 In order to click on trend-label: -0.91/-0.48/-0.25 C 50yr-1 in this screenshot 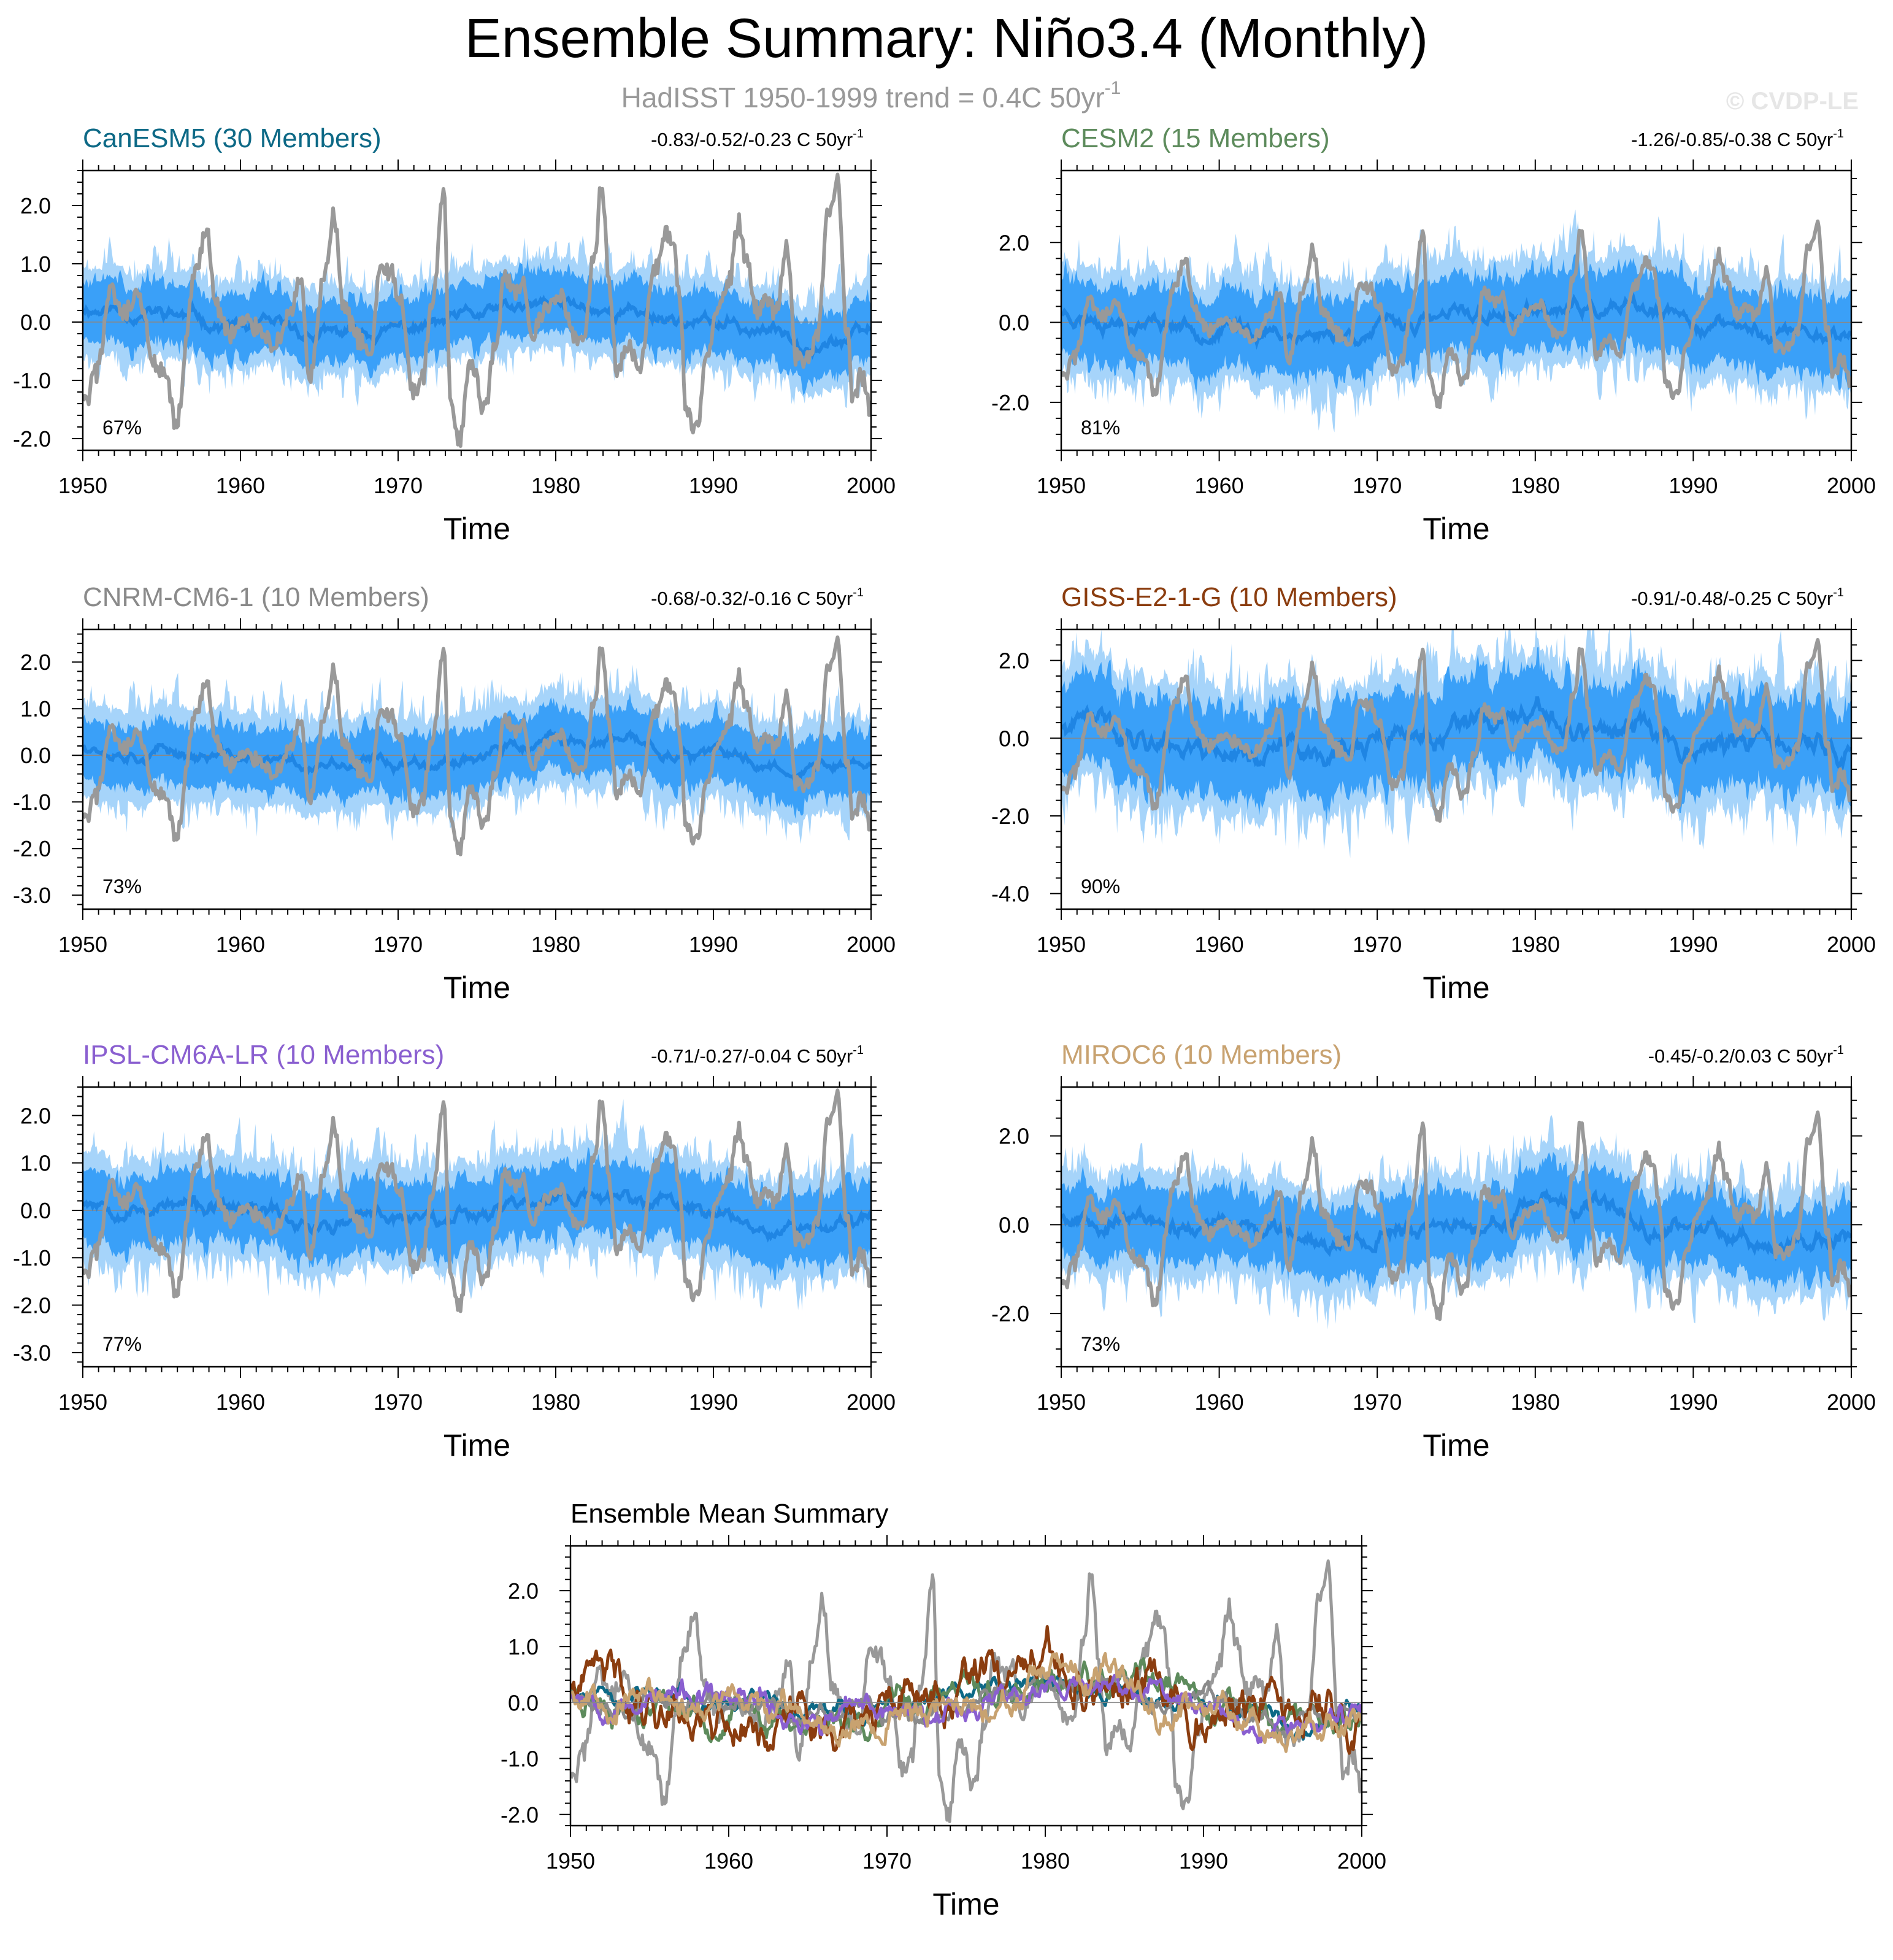, I will do `click(1737, 597)`.